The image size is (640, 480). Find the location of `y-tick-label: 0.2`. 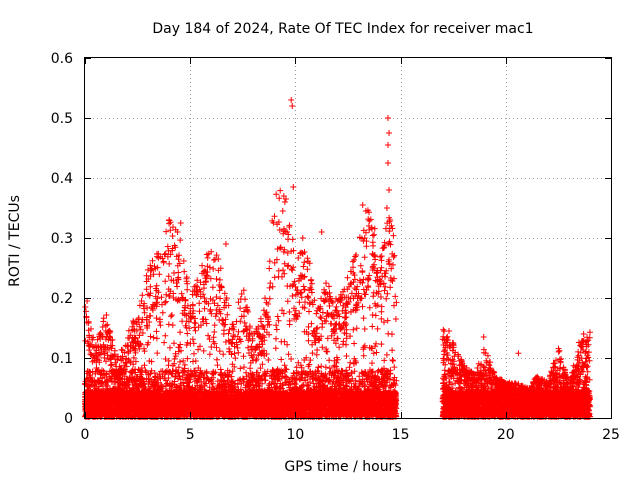

y-tick-label: 0.2 is located at coordinates (62, 299).